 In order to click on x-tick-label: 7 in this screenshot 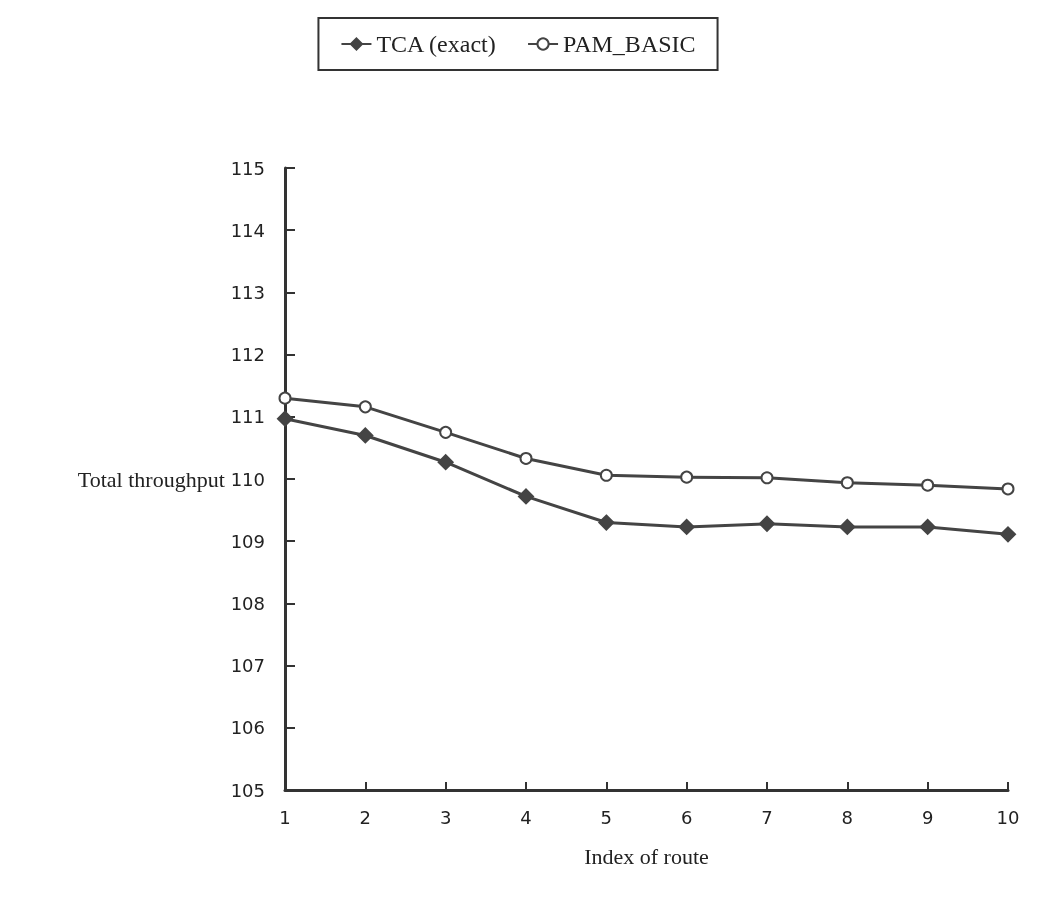, I will do `click(767, 817)`.